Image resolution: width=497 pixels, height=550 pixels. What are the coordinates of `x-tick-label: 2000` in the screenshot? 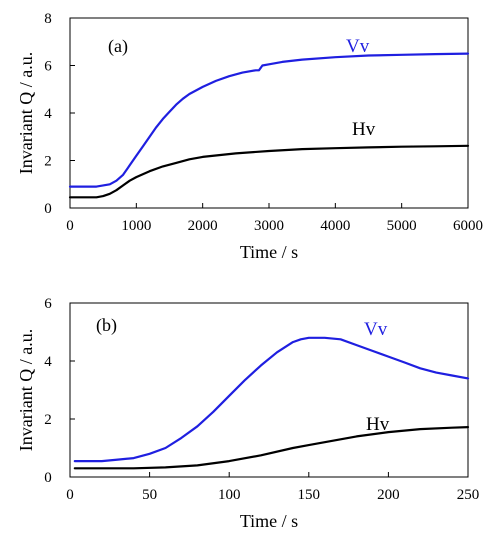 It's located at (203, 226).